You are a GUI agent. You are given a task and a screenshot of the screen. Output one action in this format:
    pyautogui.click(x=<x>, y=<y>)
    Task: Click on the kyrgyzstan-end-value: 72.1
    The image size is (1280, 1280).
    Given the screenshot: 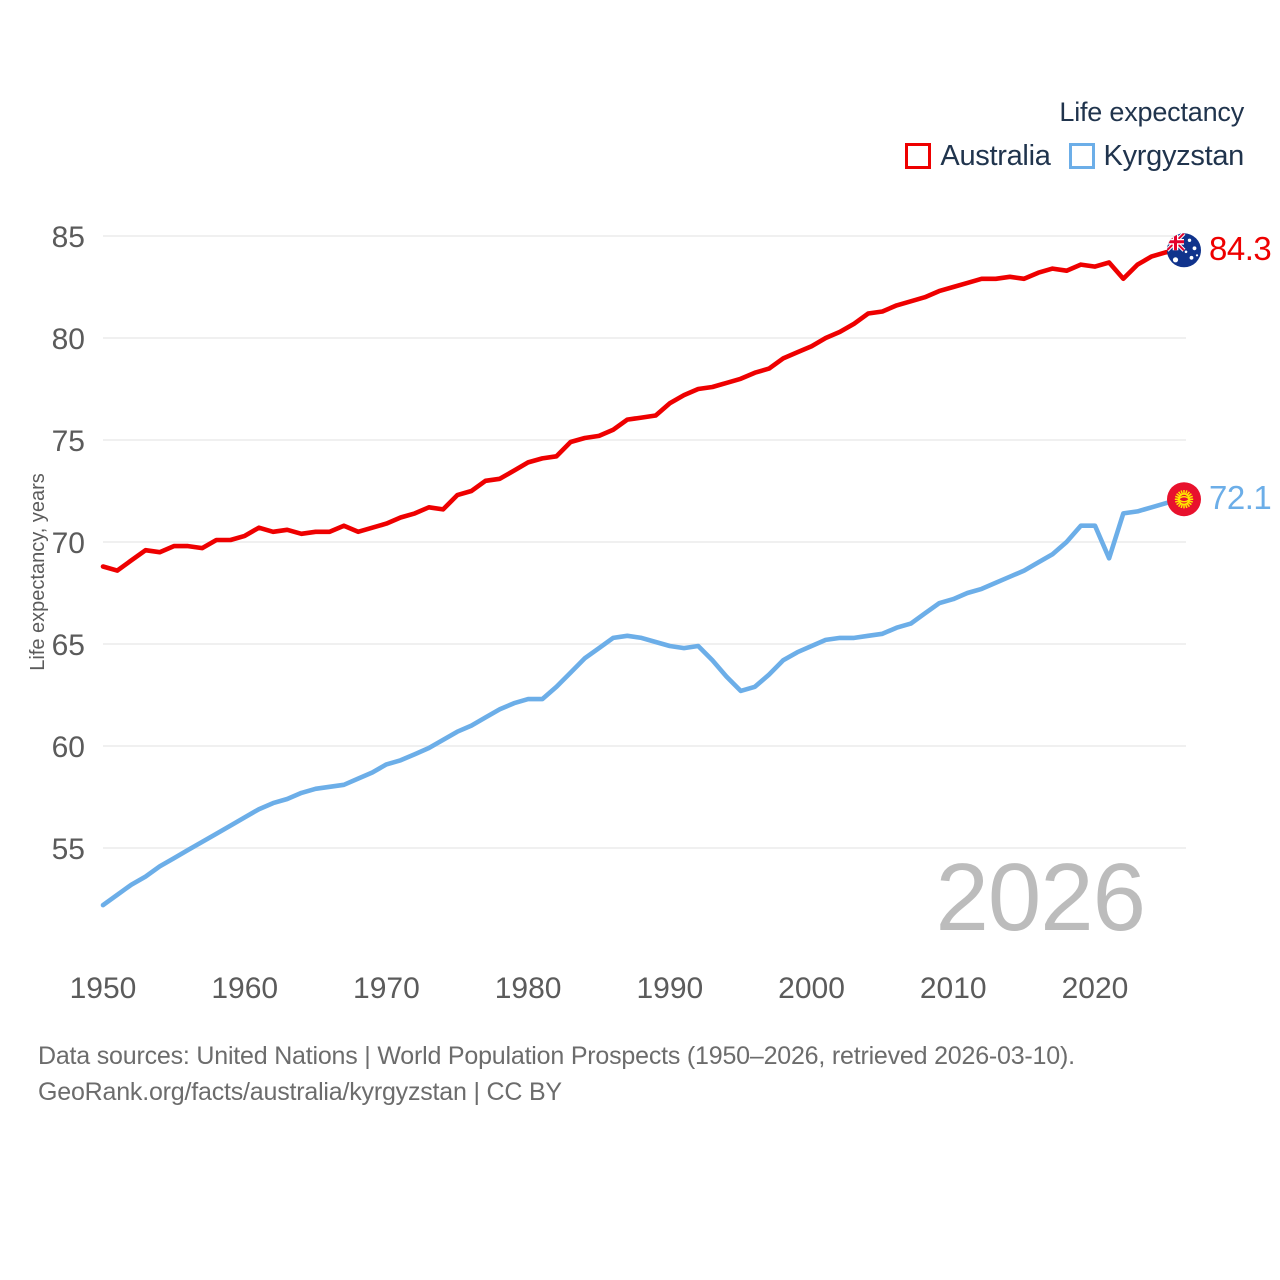 What is the action you would take?
    pyautogui.click(x=1240, y=497)
    